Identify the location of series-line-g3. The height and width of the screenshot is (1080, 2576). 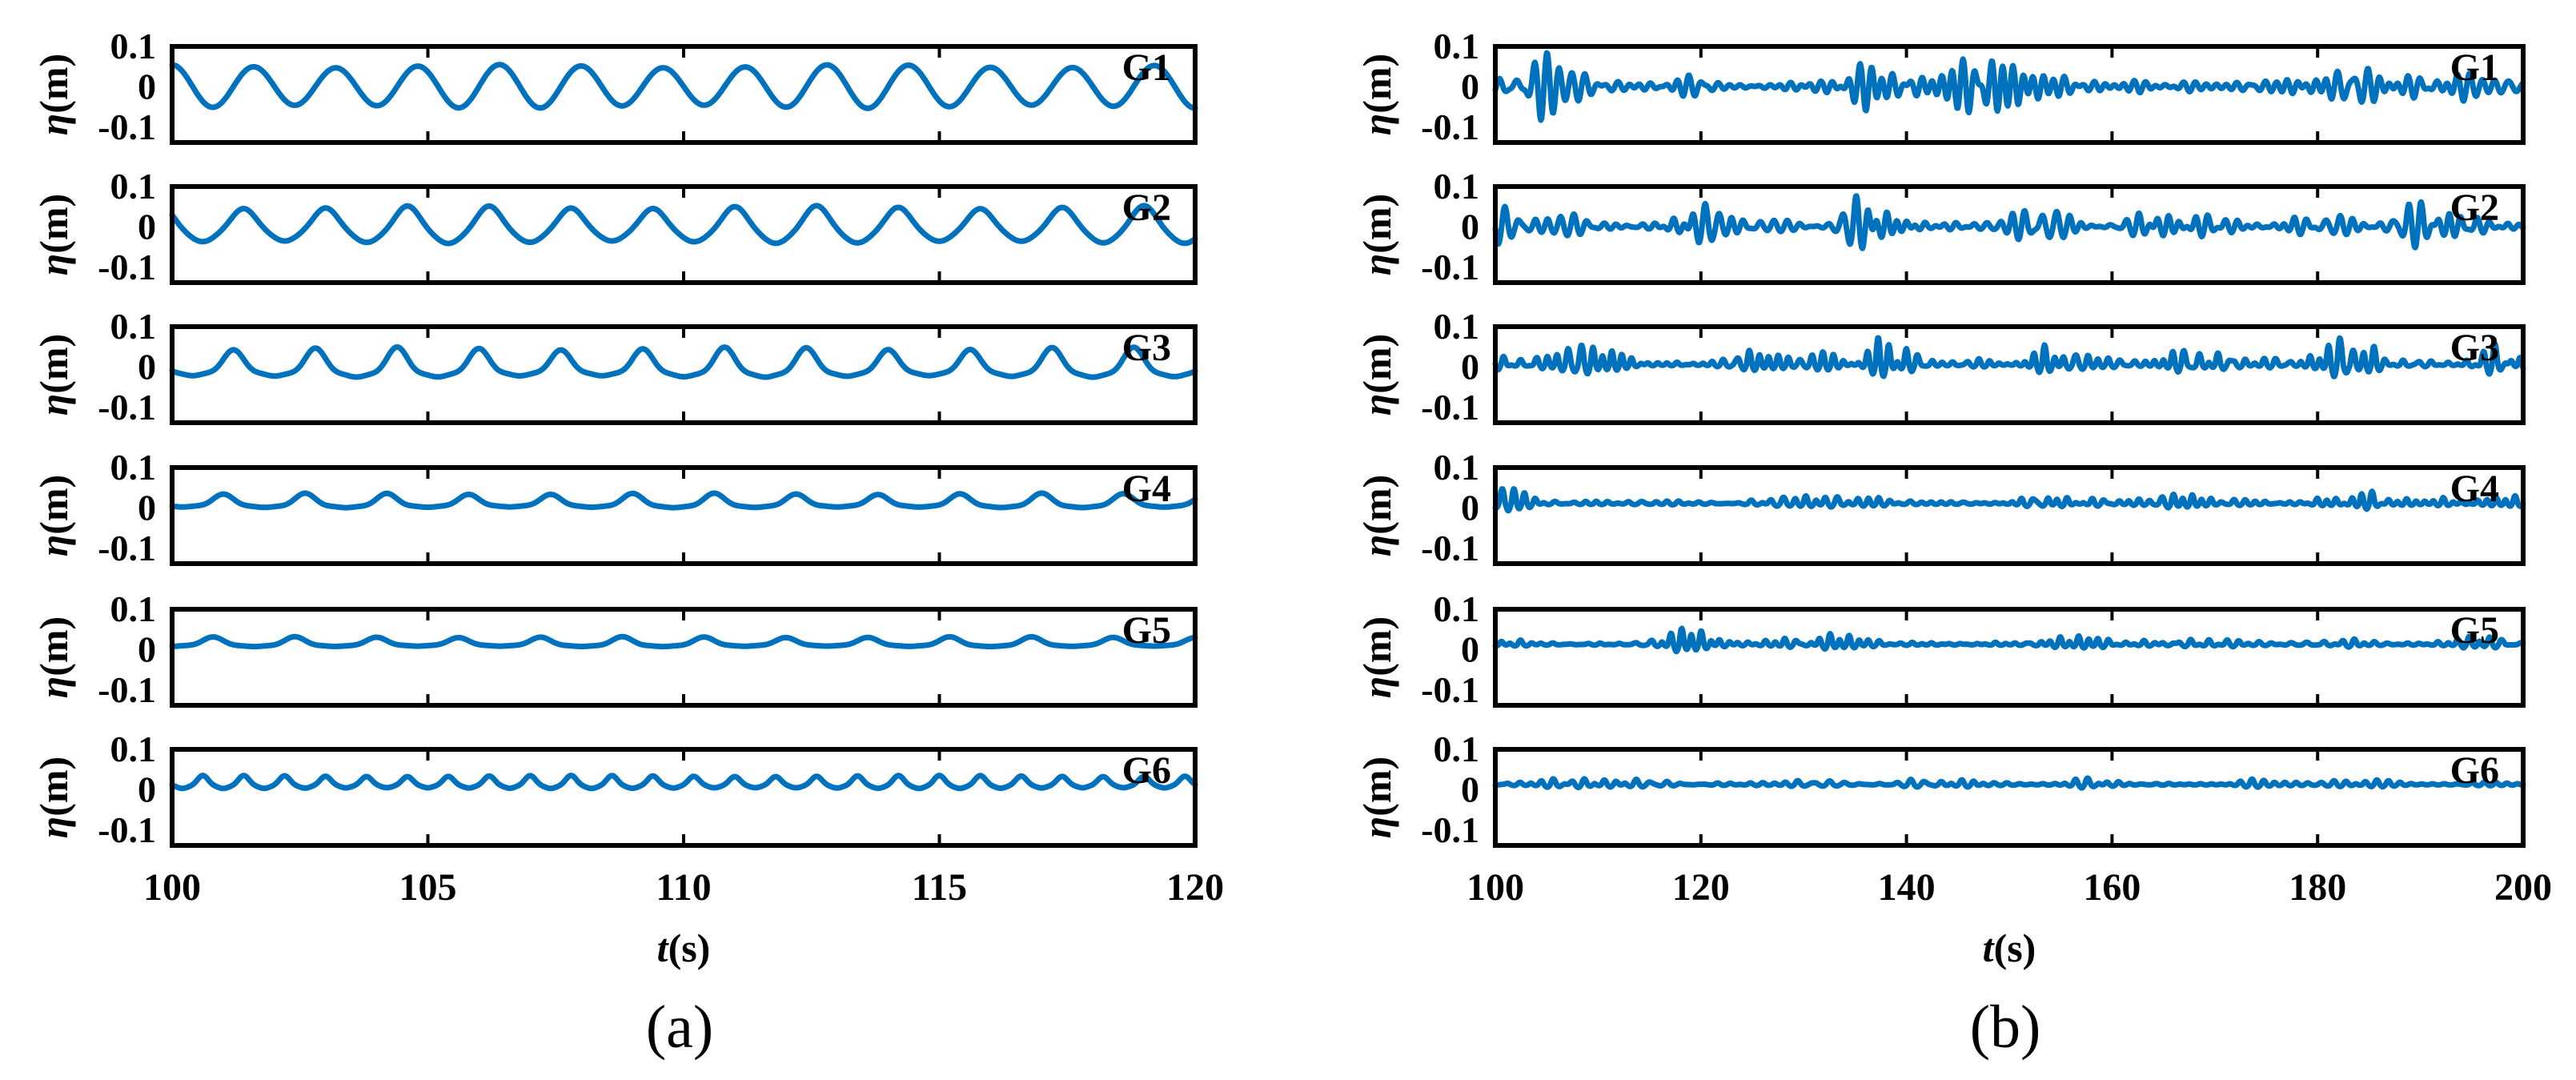
(684, 362).